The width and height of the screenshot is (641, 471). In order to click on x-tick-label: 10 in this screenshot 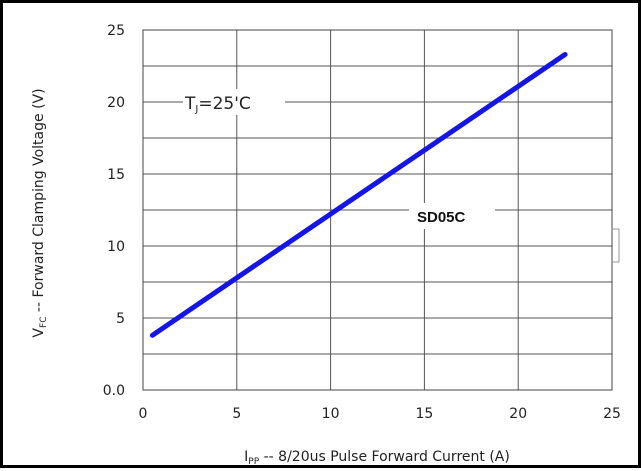, I will do `click(331, 414)`.